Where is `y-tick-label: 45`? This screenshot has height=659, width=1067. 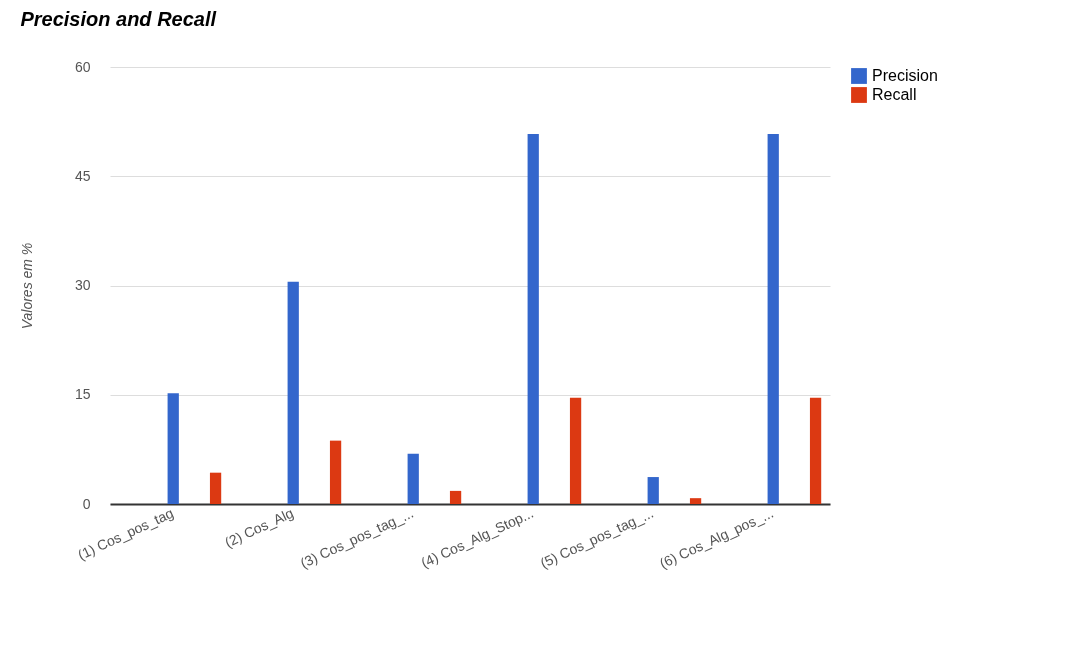 y-tick-label: 45 is located at coordinates (82, 175).